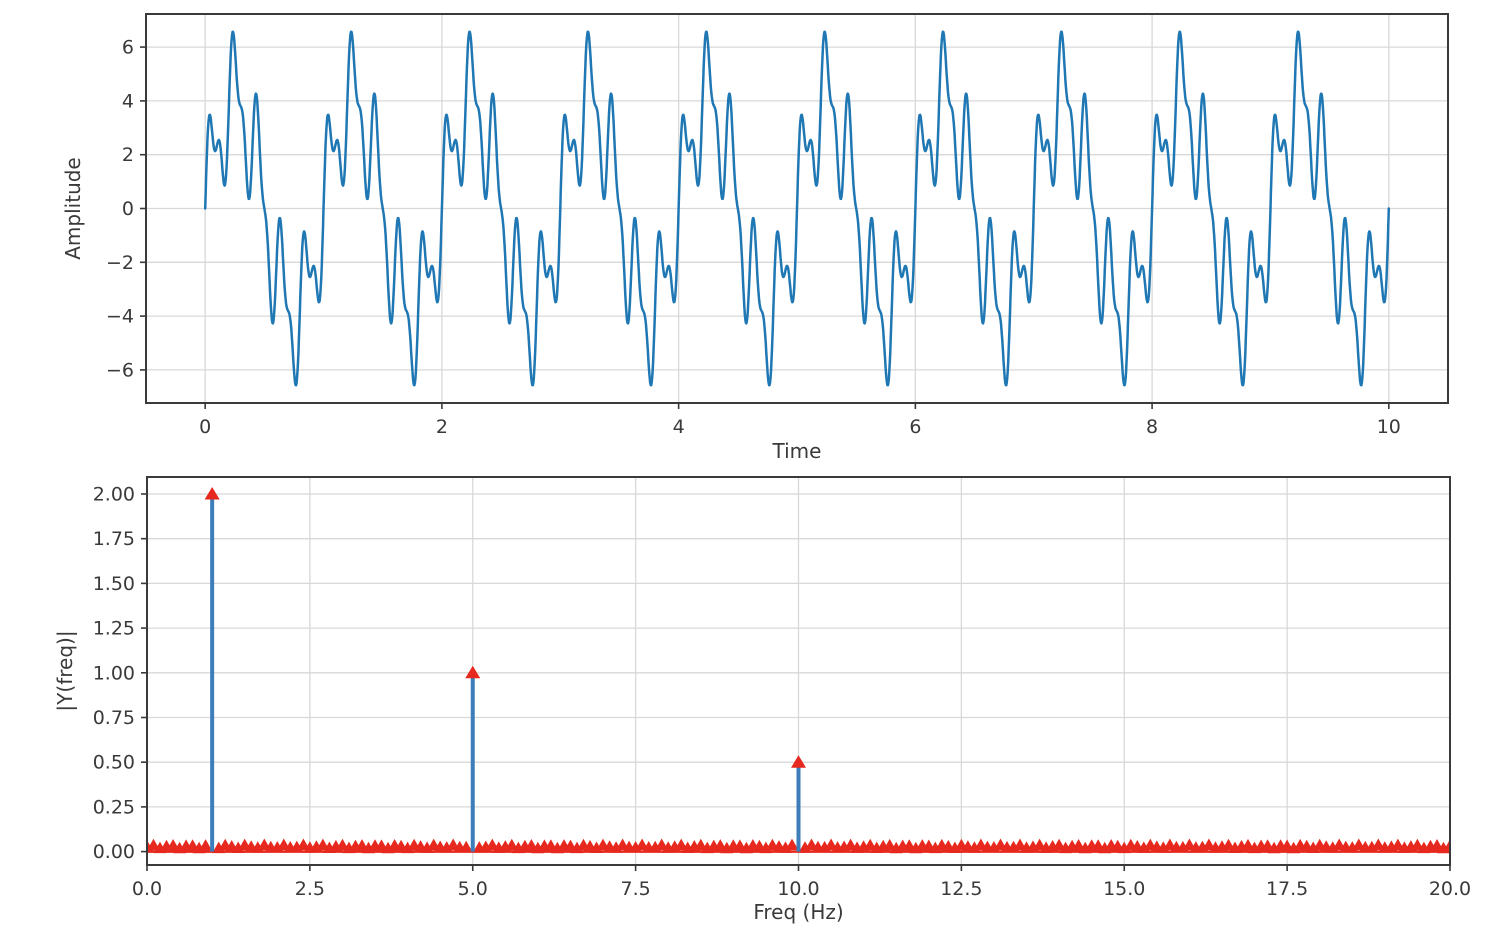 This screenshot has width=1498, height=928. I want to click on y-tick-label: 6, so click(128, 48).